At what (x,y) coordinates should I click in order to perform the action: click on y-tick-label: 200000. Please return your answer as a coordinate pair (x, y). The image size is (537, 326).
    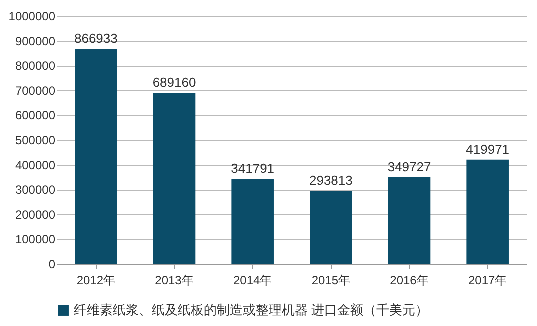
    Looking at the image, I should click on (35, 215).